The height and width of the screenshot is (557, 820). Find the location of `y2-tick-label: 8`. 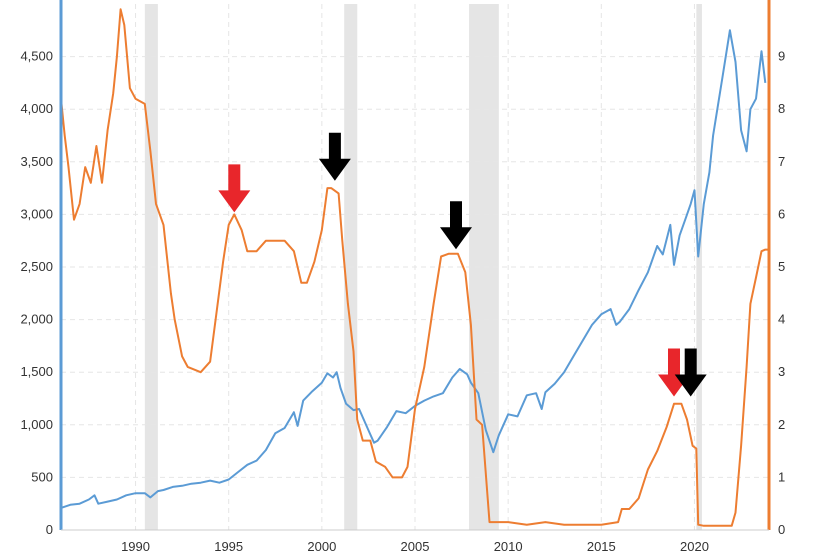

y2-tick-label: 8 is located at coordinates (781, 108).